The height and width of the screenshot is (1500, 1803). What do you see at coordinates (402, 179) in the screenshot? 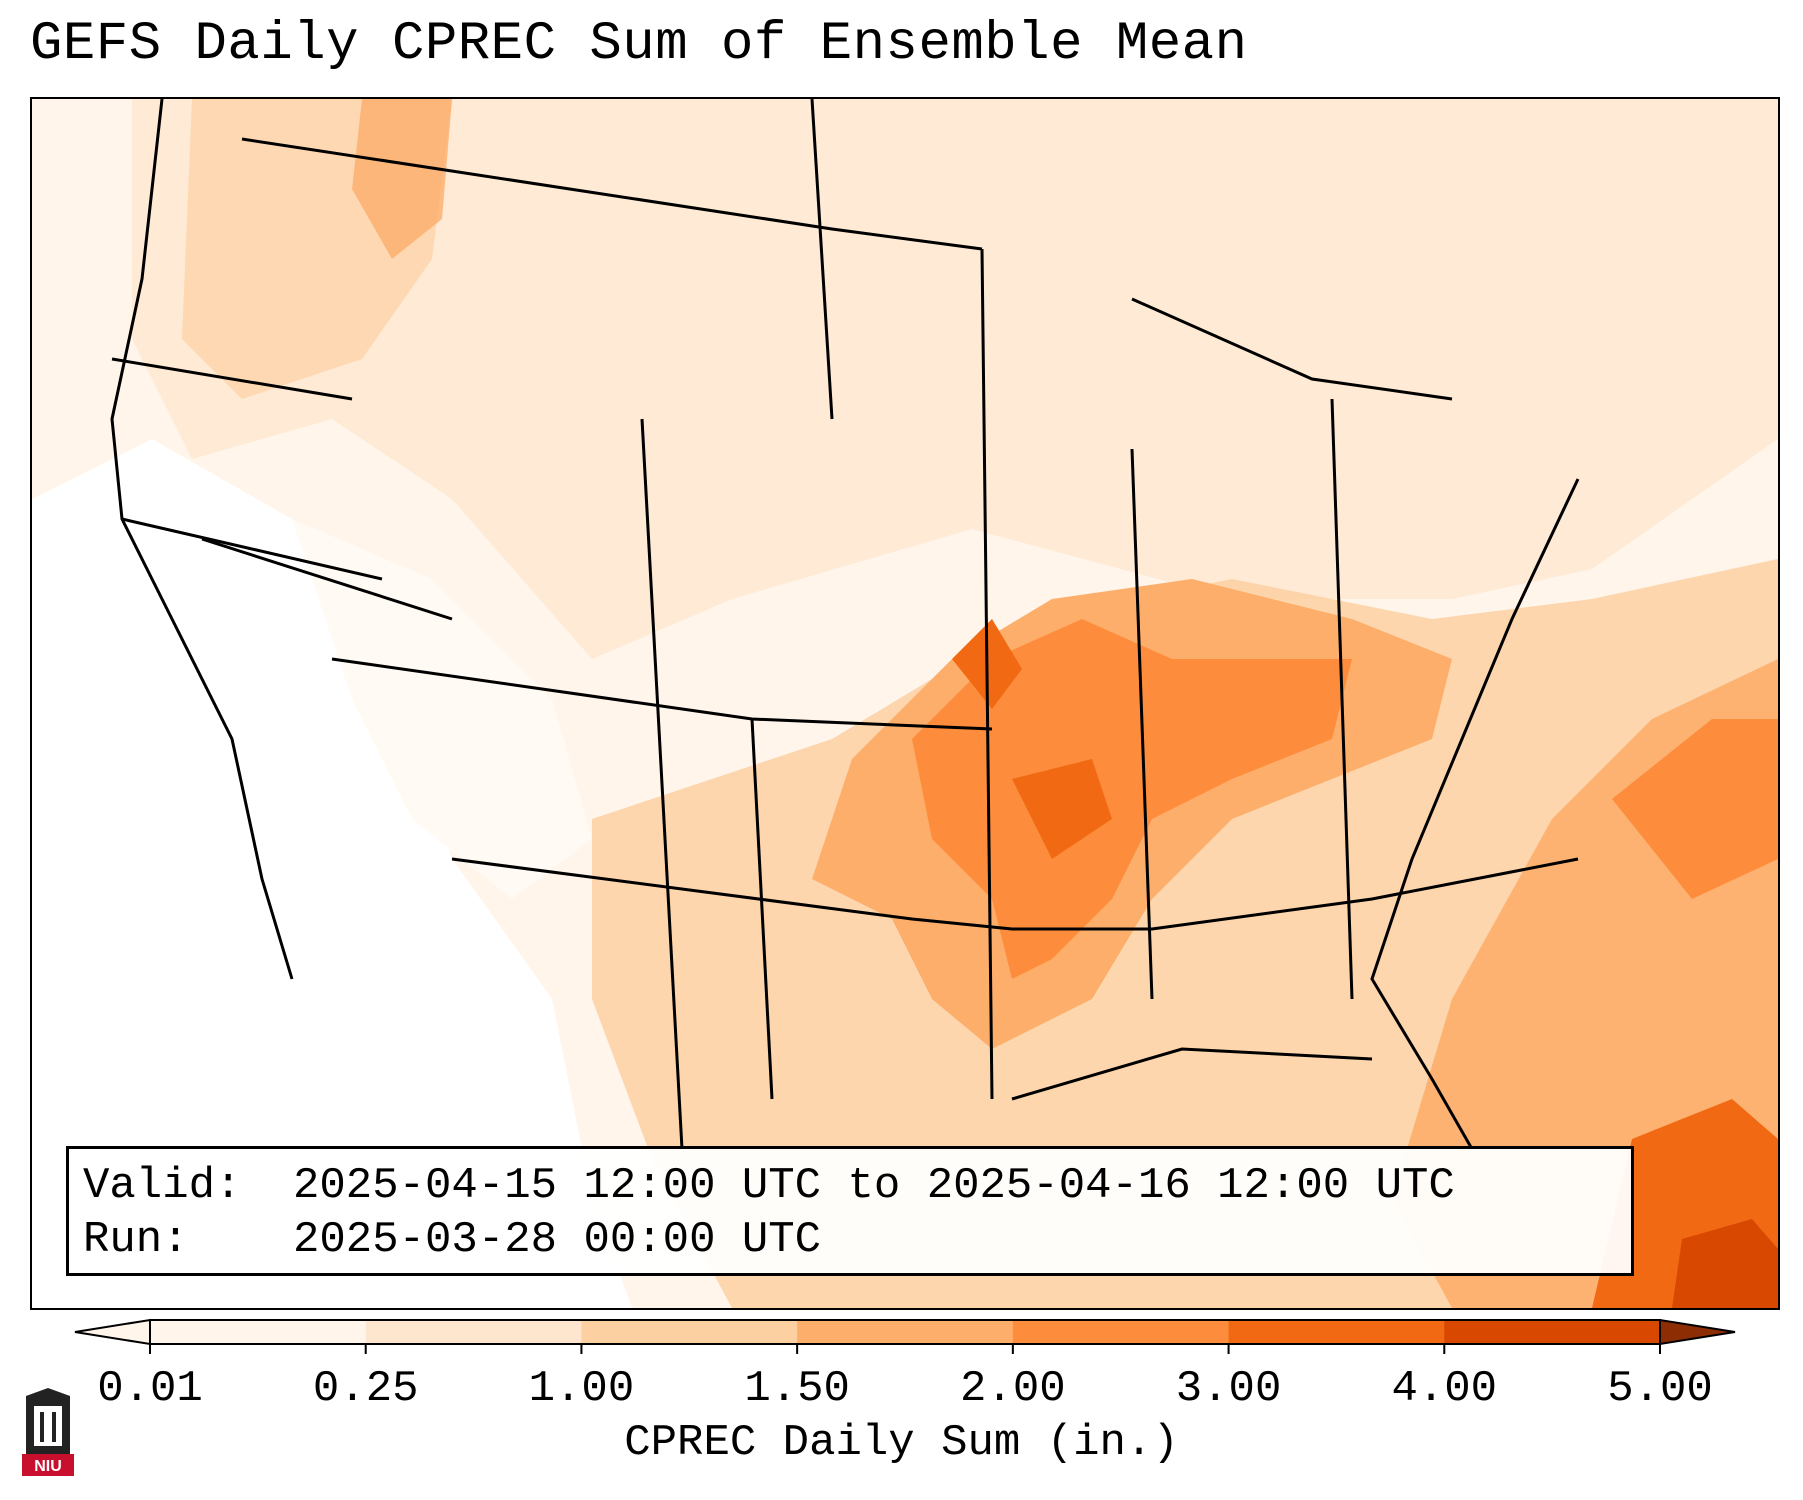
I see `precip-cascades` at bounding box center [402, 179].